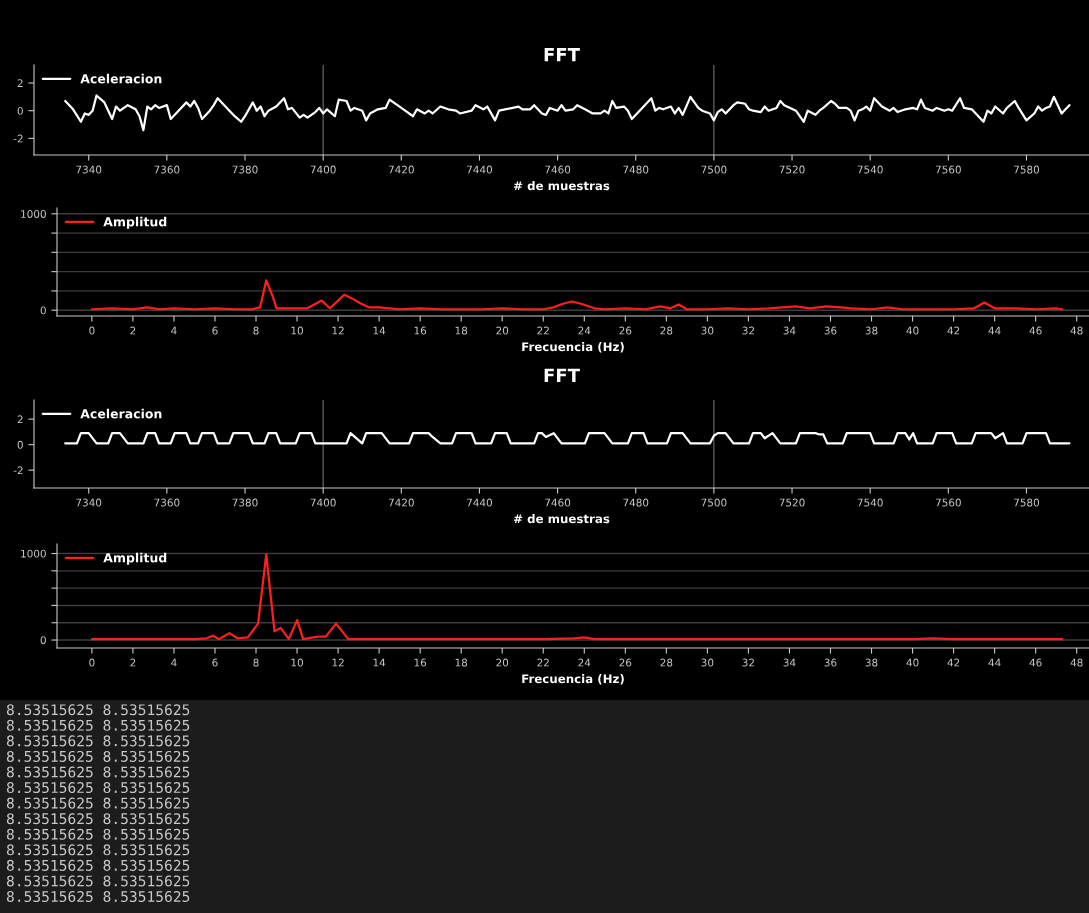  Describe the element at coordinates (401, 169) in the screenshot. I see `x-tick-label: 7420` at that location.